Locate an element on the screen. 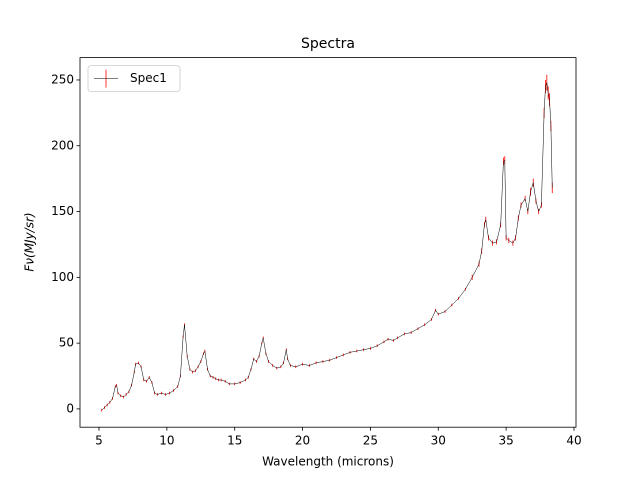 Image resolution: width=640 pixels, height=484 pixels. x-tick-label: 35 is located at coordinates (505, 441).